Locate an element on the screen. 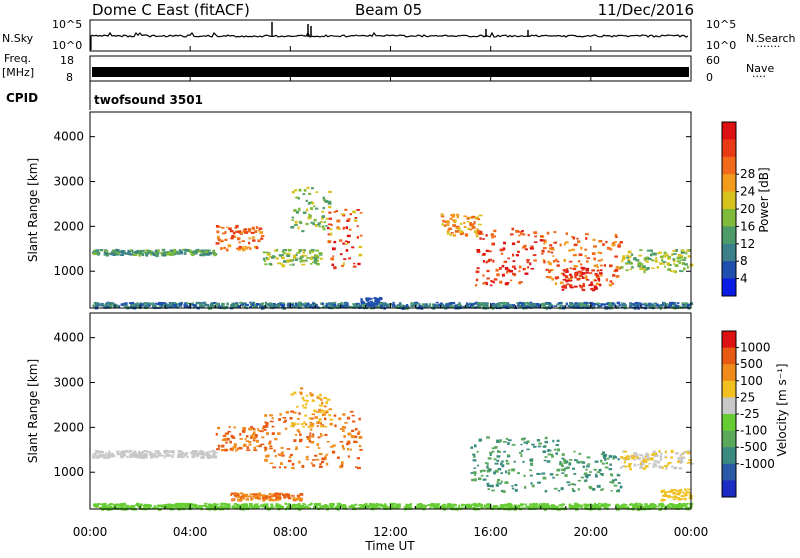 This screenshot has height=558, width=800. colorbar-tick-label: 8 is located at coordinates (744, 261).